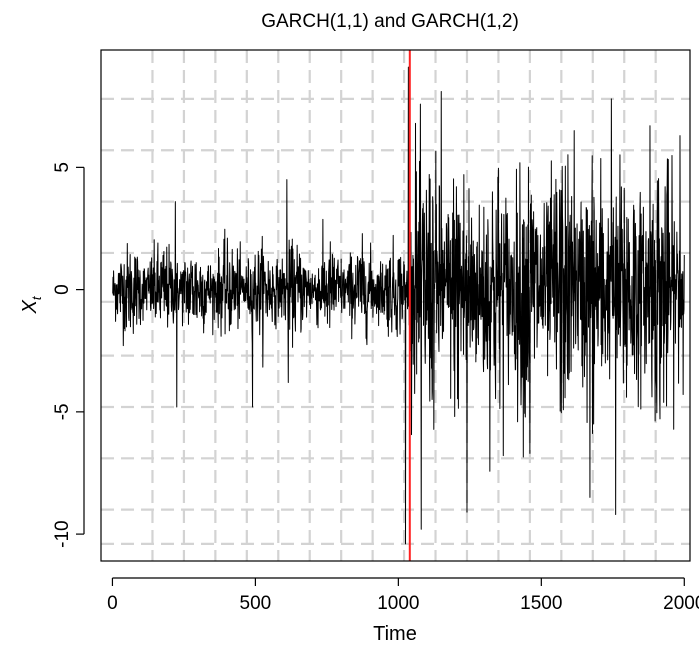 Image resolution: width=699 pixels, height=648 pixels. I want to click on x-tick-label: 2000, so click(681, 603).